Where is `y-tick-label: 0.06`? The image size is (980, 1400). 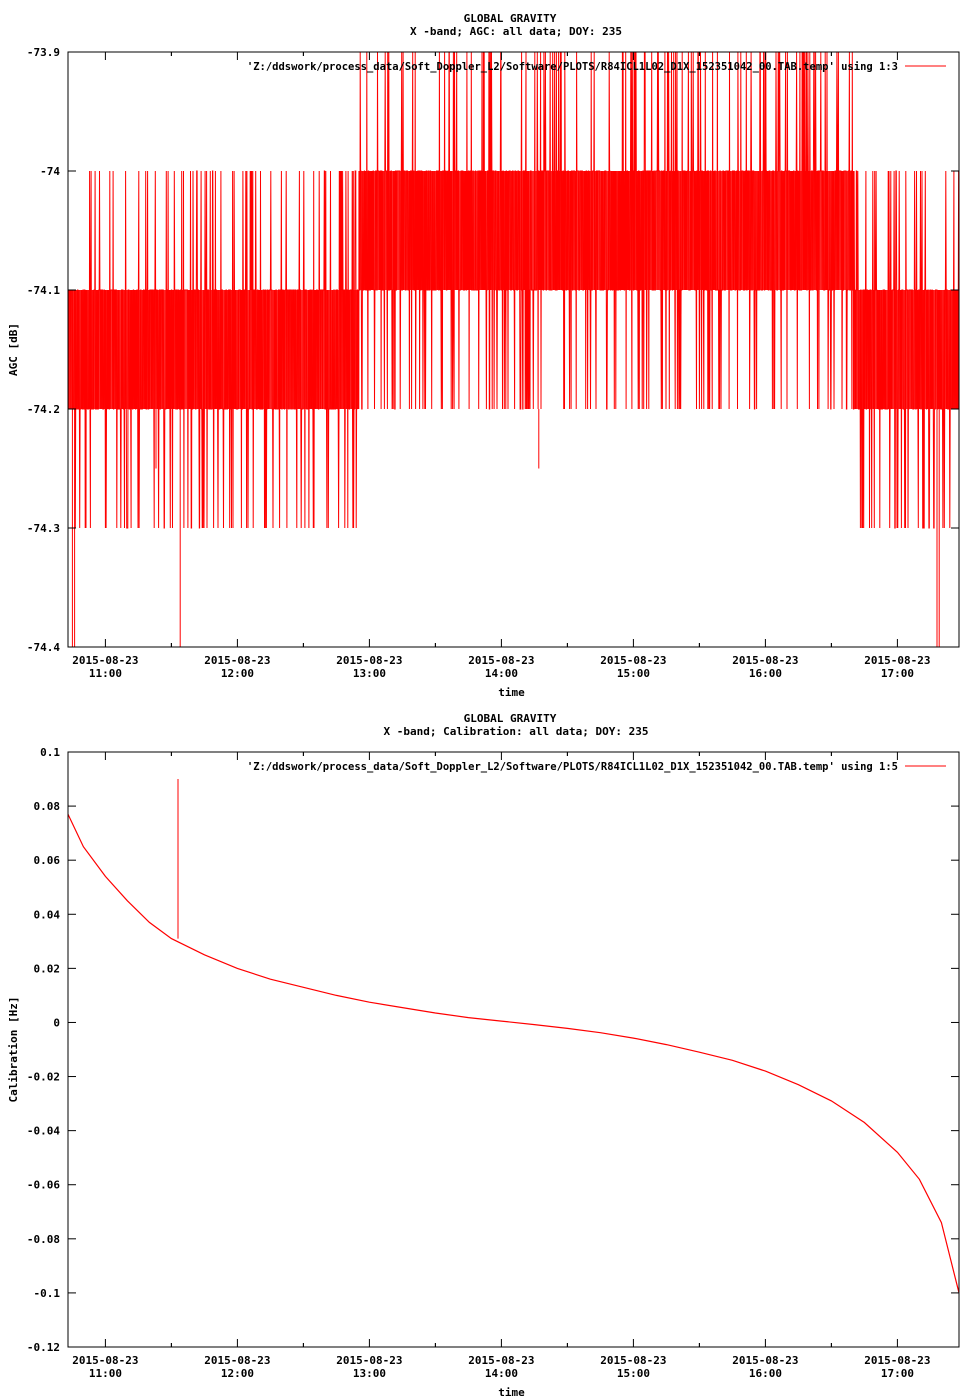
y-tick-label: 0.06 is located at coordinates (47, 860).